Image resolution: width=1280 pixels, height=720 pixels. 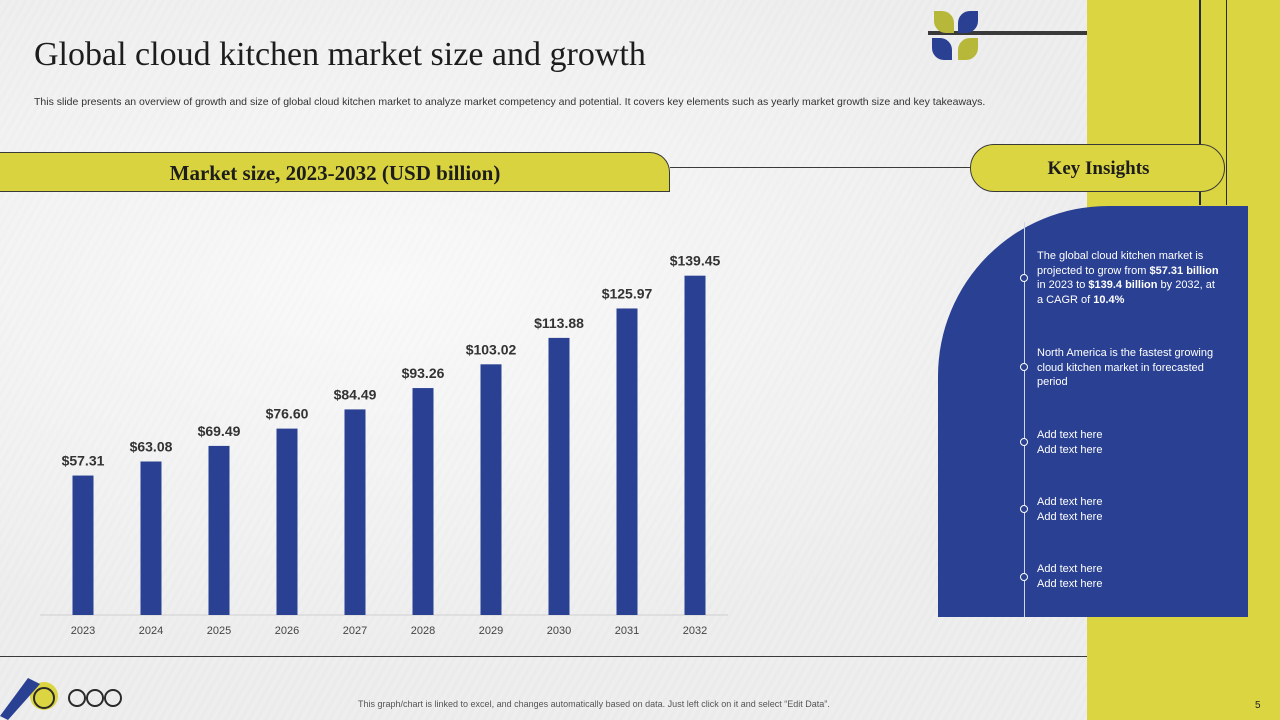 What do you see at coordinates (559, 476) in the screenshot?
I see `bar-2030` at bounding box center [559, 476].